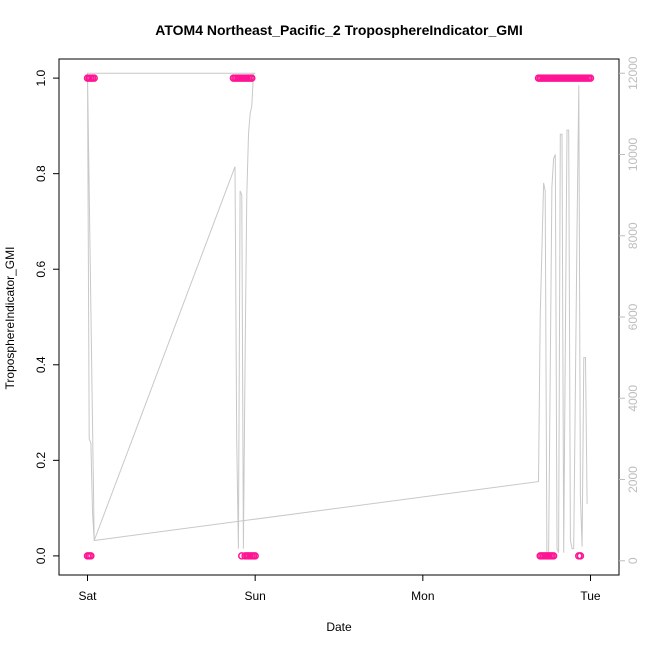  What do you see at coordinates (41, 364) in the screenshot?
I see `y-tick-label: 0.4` at bounding box center [41, 364].